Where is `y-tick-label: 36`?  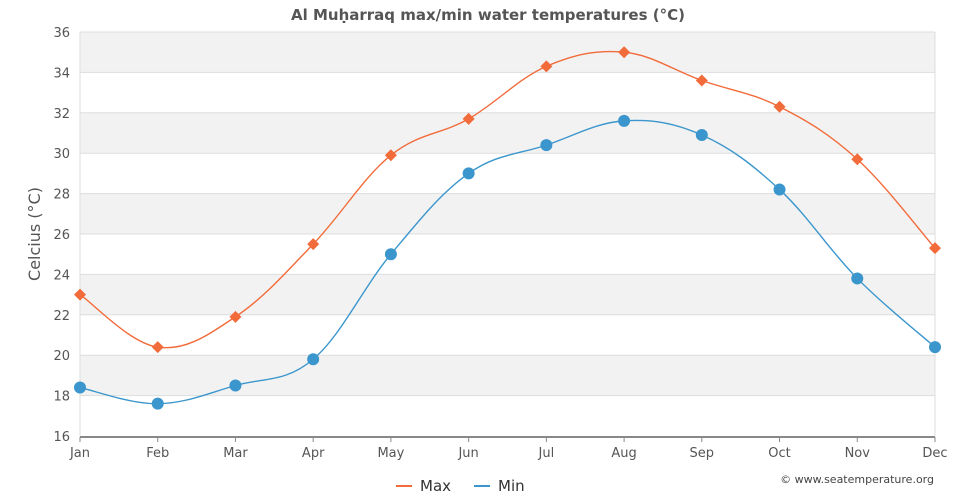
y-tick-label: 36 is located at coordinates (61, 33).